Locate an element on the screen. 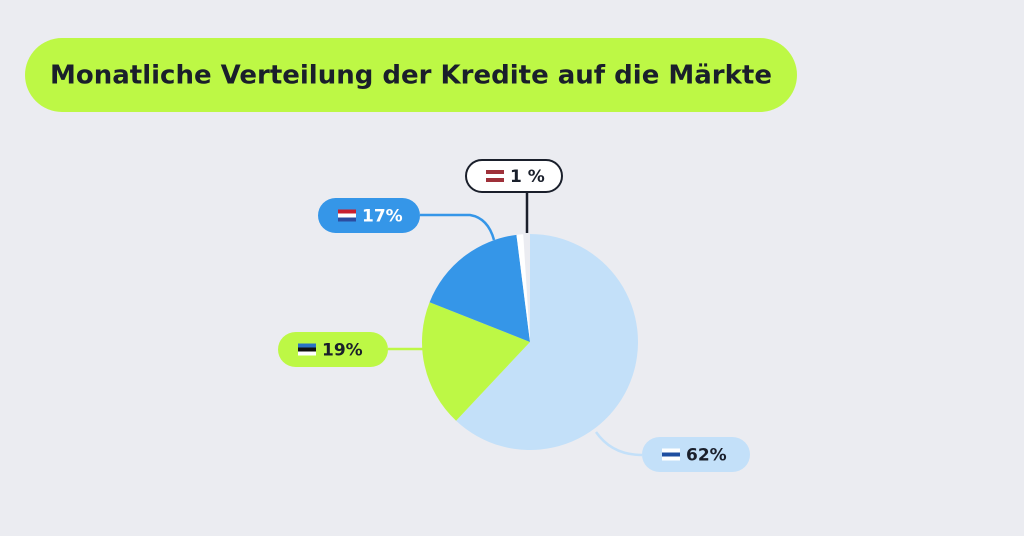 The width and height of the screenshot is (1024, 536). pie is located at coordinates (529, 342).